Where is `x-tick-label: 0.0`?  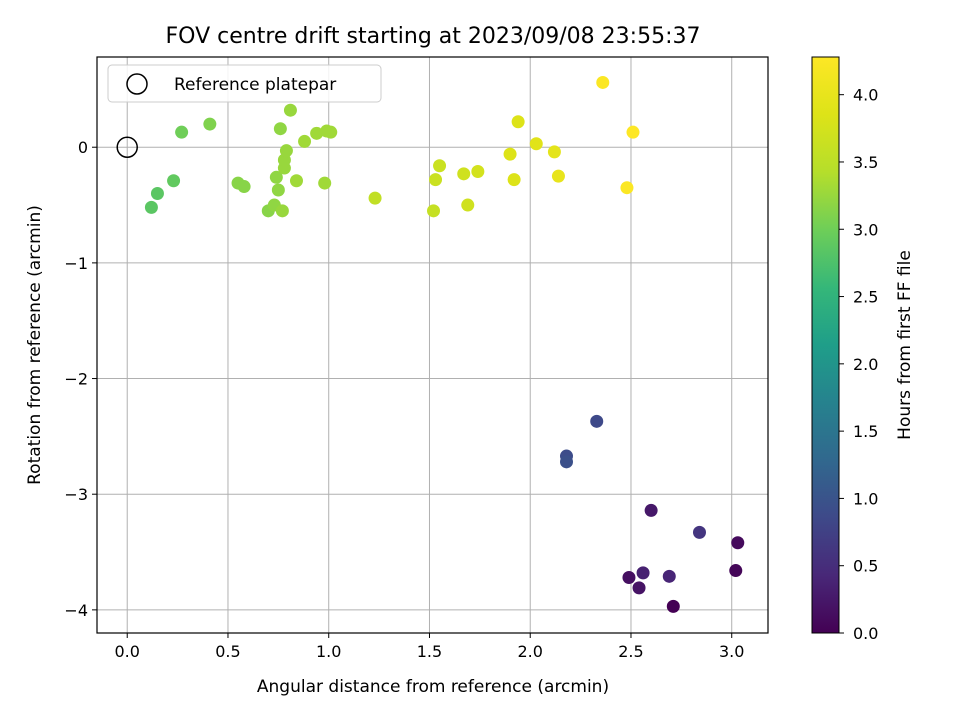
x-tick-label: 0.0 is located at coordinates (126, 651).